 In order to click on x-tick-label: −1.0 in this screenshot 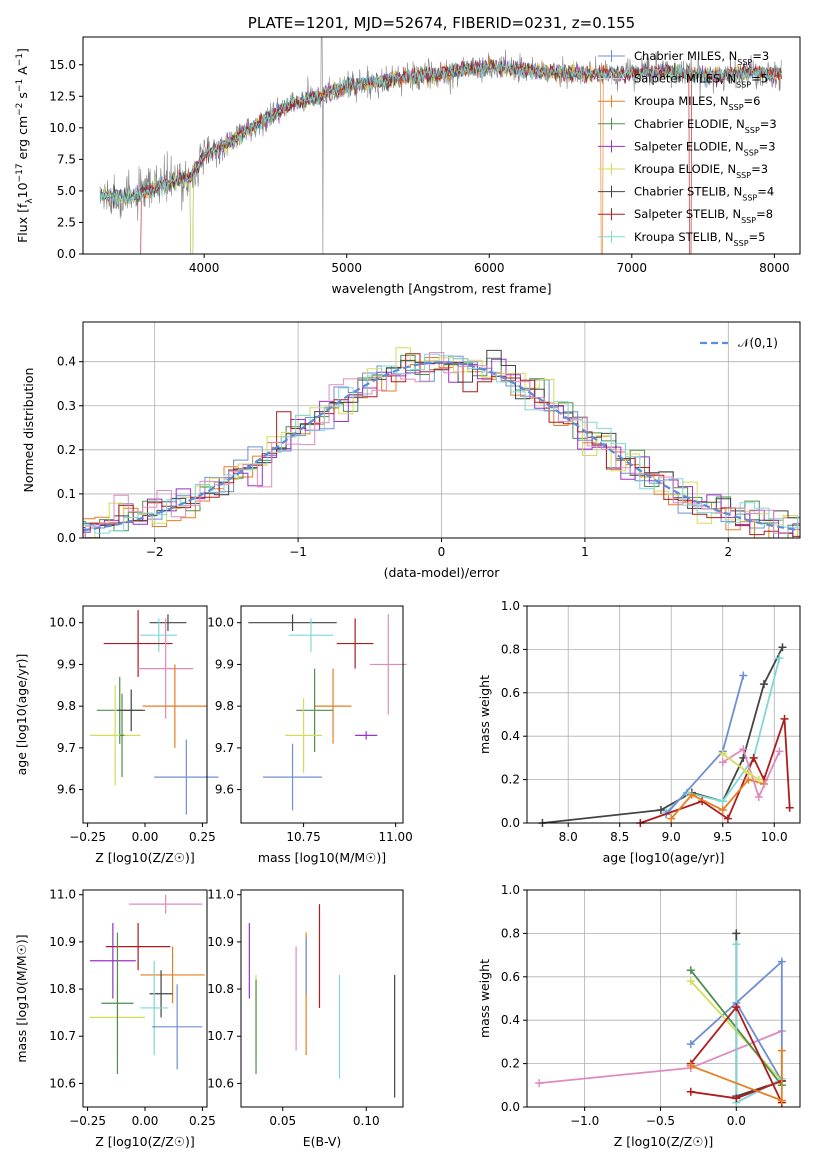, I will do `click(584, 1121)`.